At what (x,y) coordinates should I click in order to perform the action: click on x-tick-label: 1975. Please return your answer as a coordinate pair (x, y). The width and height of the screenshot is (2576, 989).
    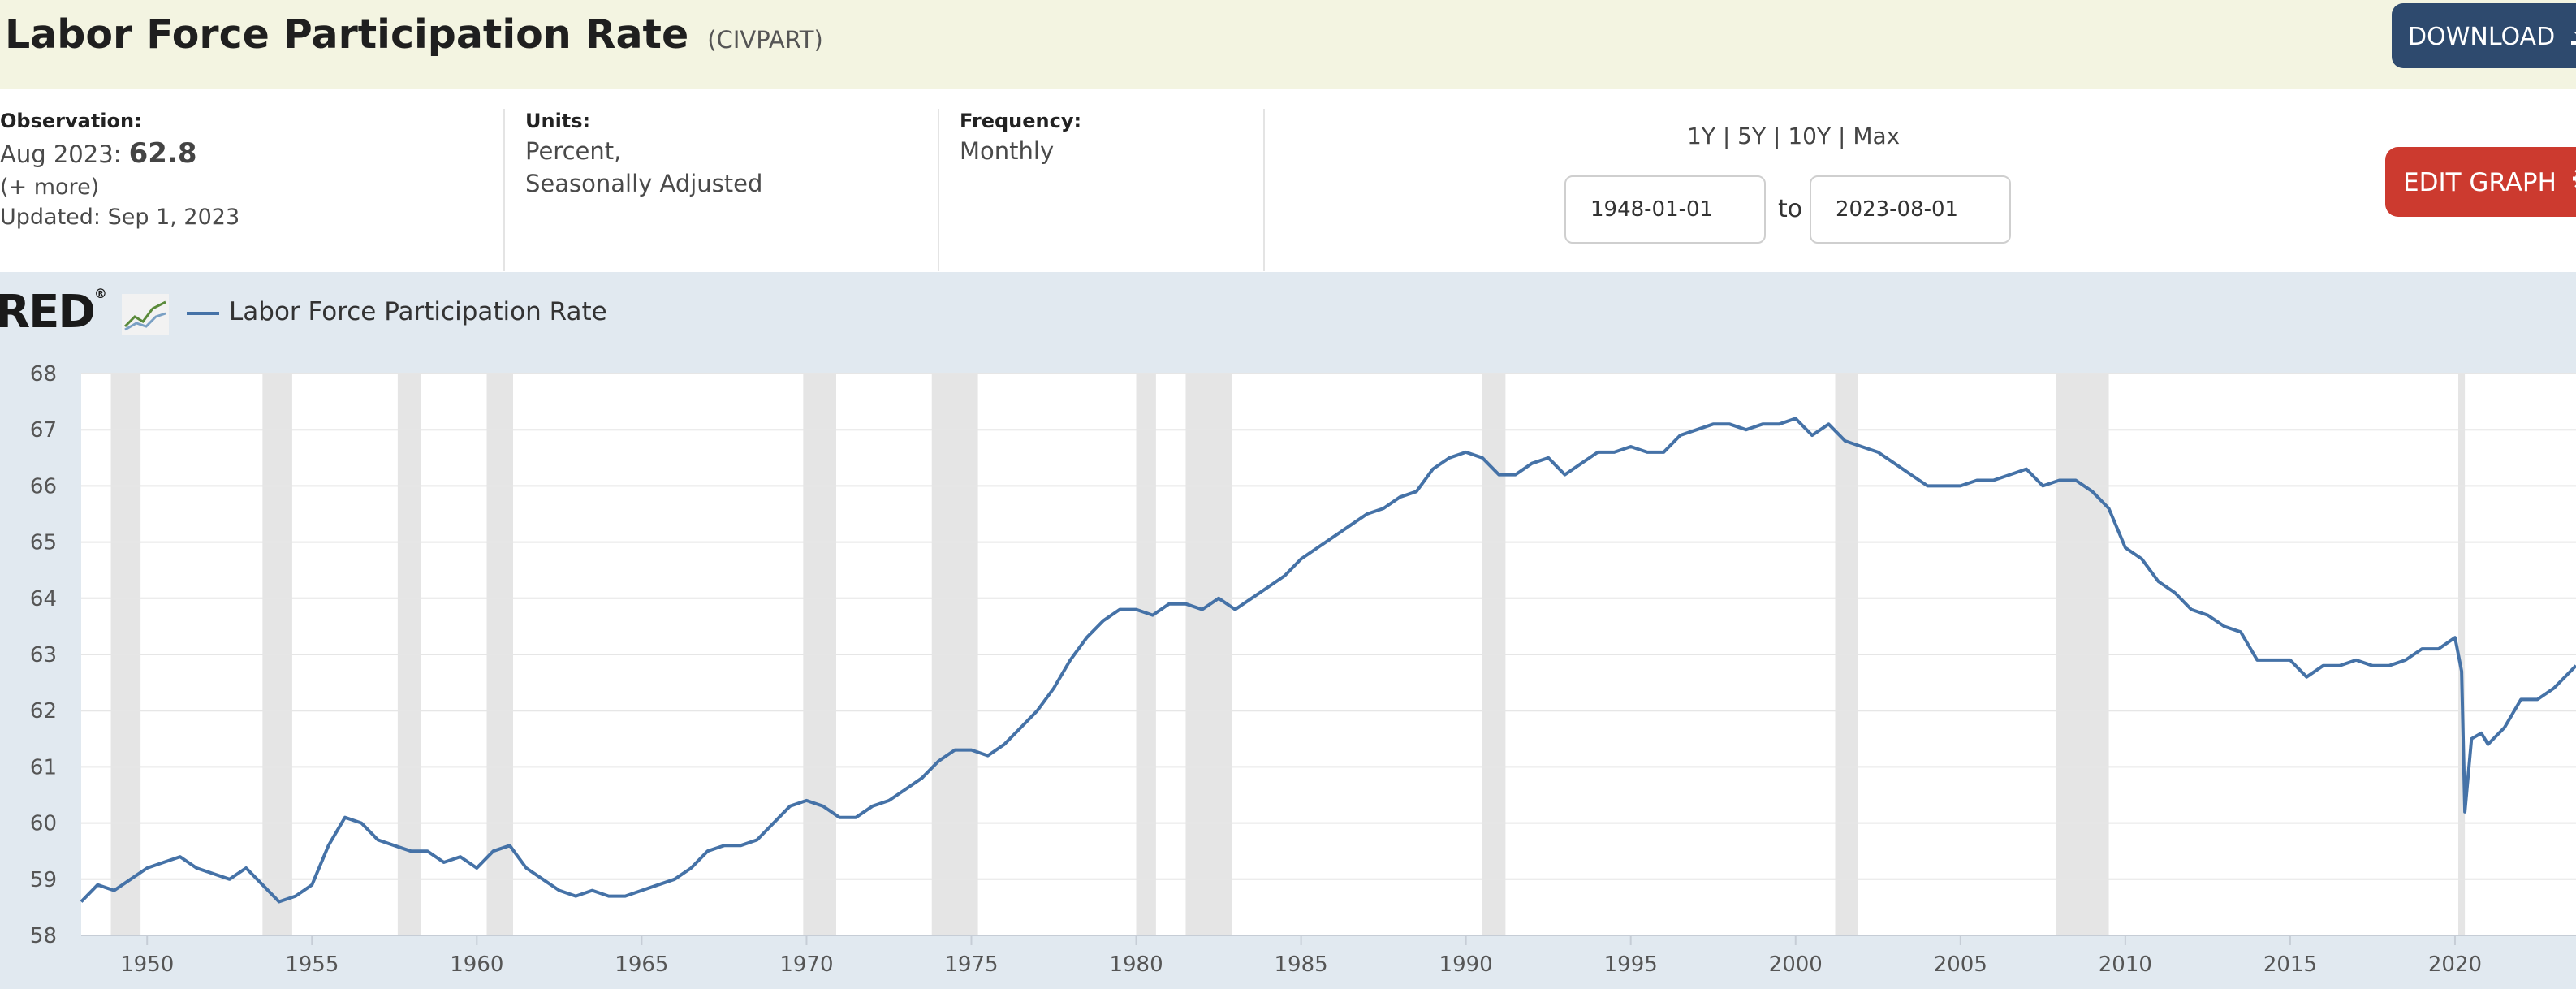
    Looking at the image, I should click on (971, 964).